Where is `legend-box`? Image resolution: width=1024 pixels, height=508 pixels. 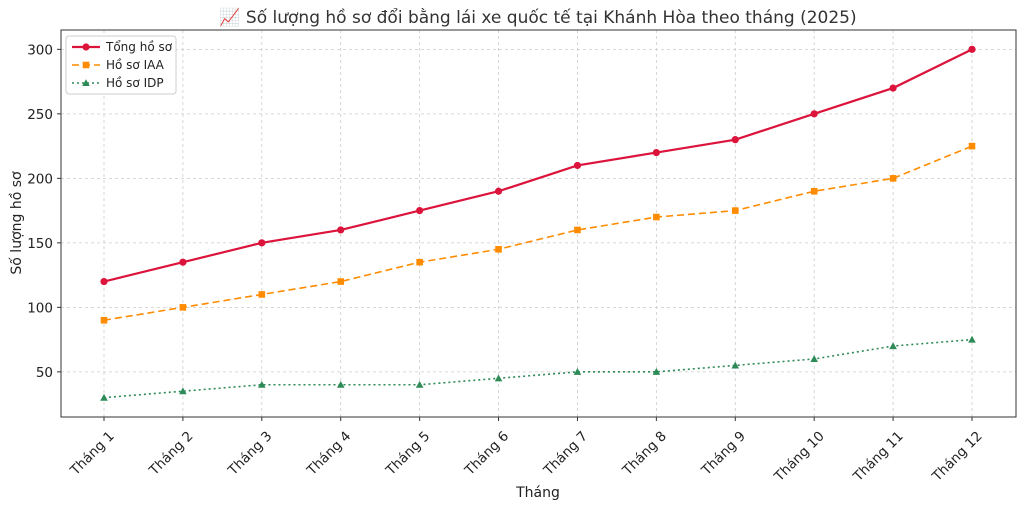
legend-box is located at coordinates (121, 65).